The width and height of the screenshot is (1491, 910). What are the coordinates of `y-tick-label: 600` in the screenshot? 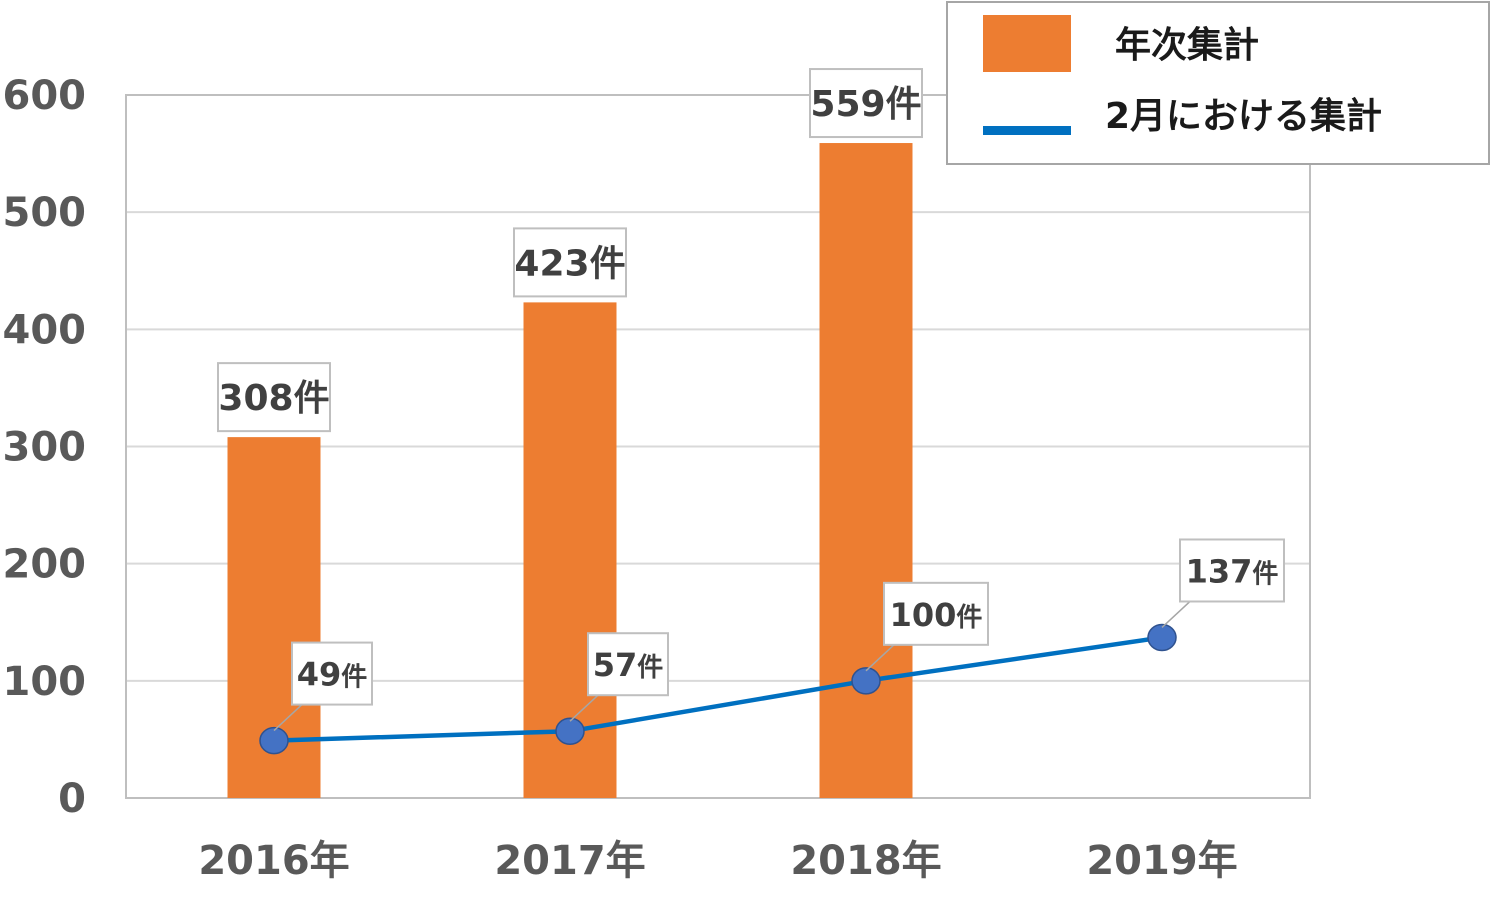 It's located at (45, 96).